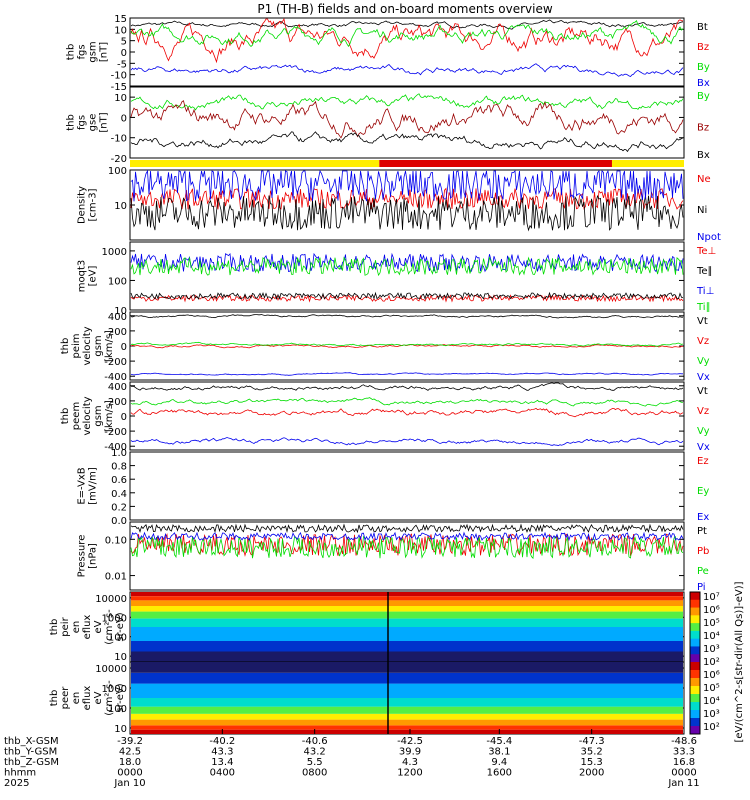 The height and width of the screenshot is (800, 750). Describe the element at coordinates (711, 727) in the screenshot. I see `colorbar-tick: 10²` at that location.